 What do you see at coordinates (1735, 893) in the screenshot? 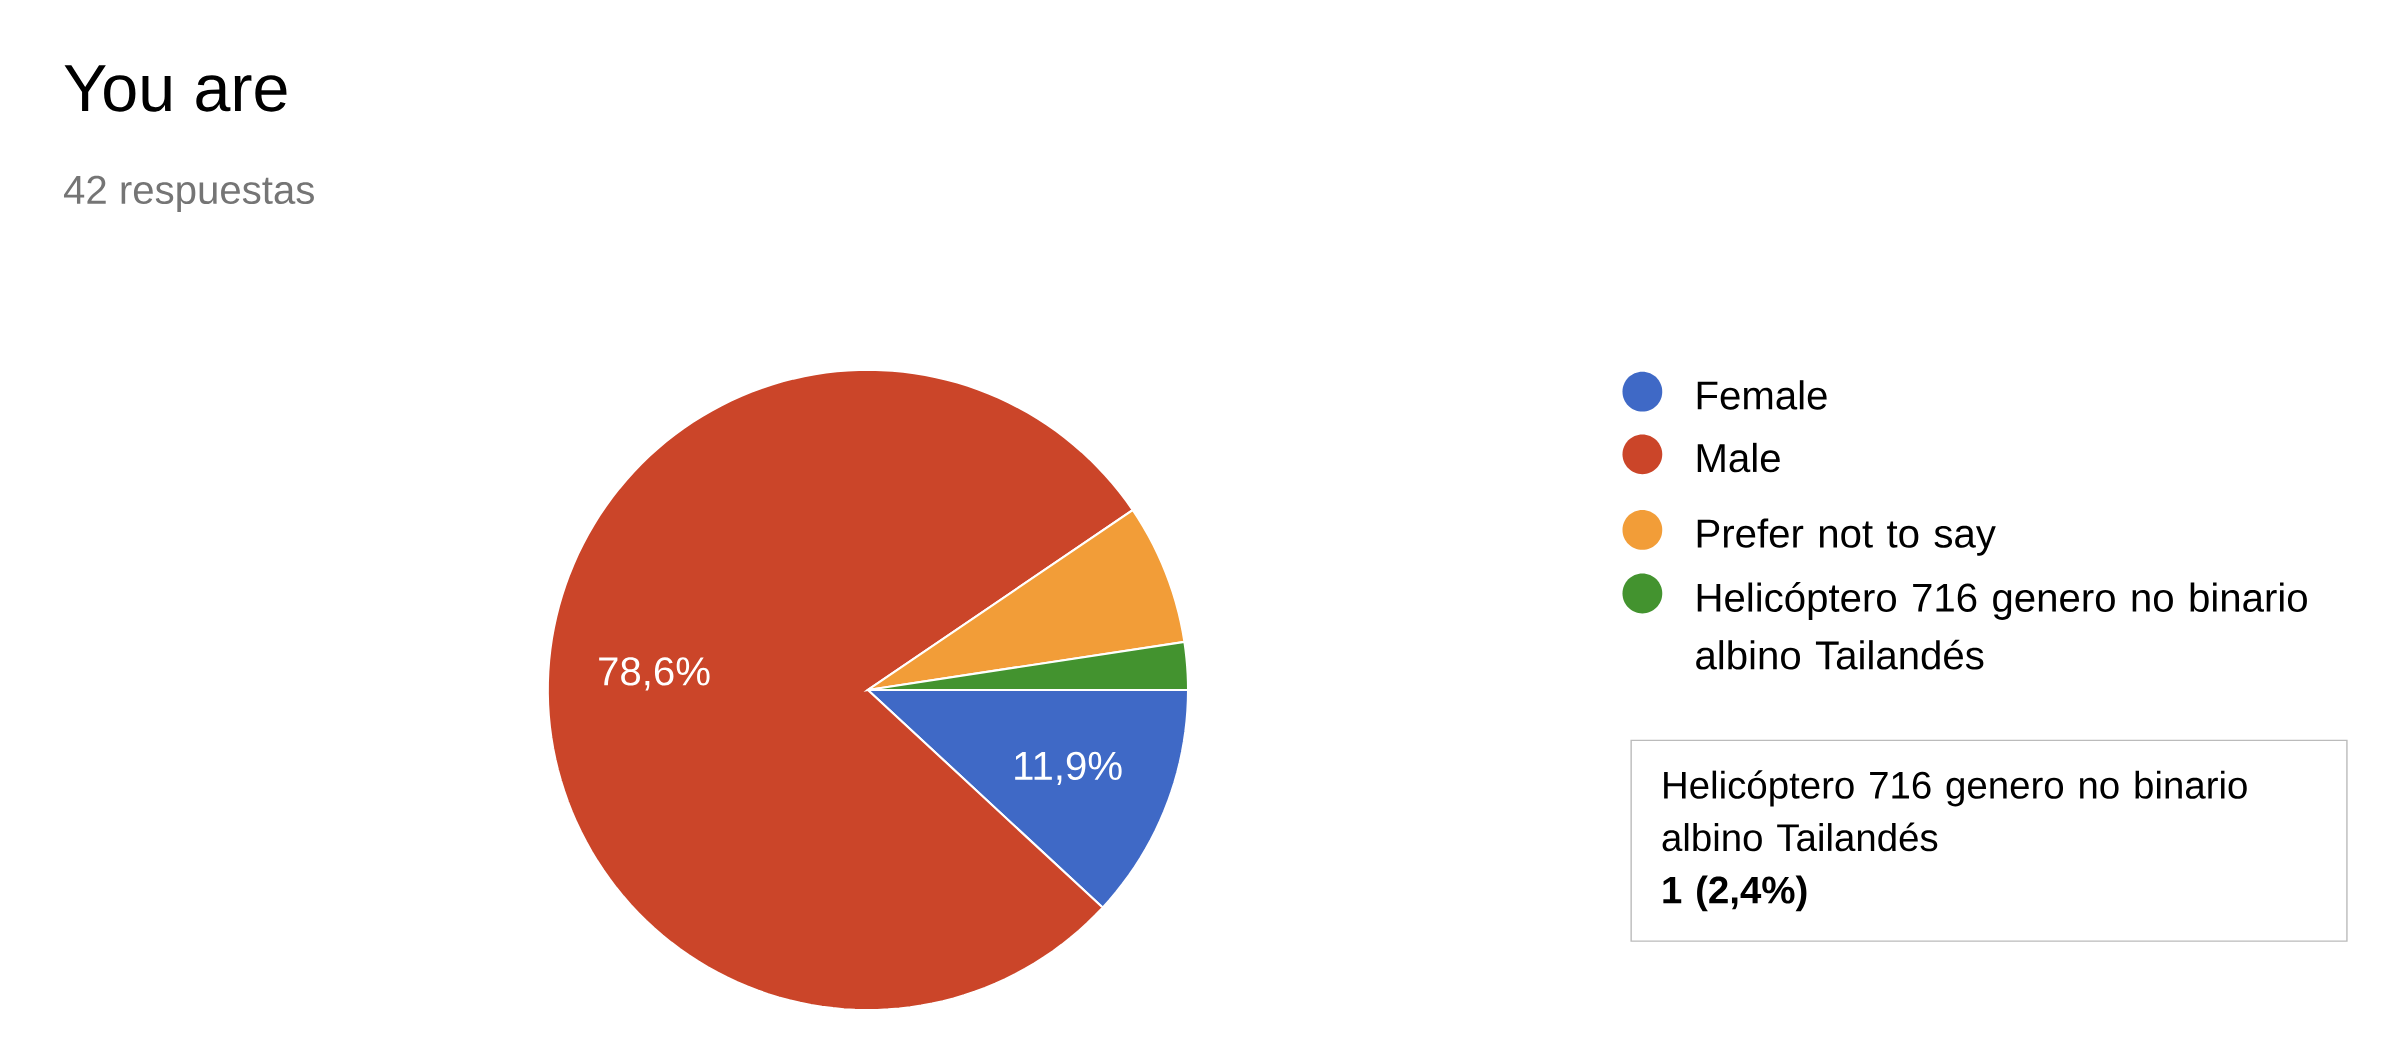
I see `text: 1 (2,4%)` at bounding box center [1735, 893].